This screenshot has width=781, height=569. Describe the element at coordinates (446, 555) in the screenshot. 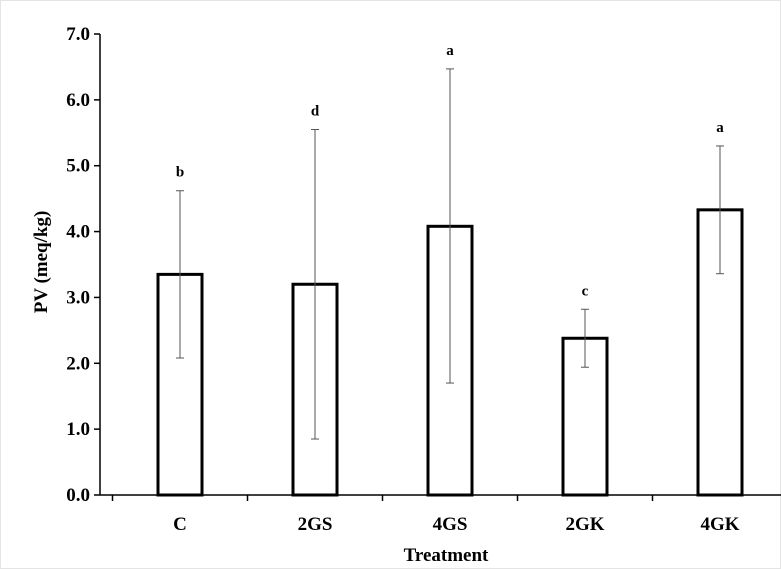

I see `x-axis-title: Treatment` at that location.